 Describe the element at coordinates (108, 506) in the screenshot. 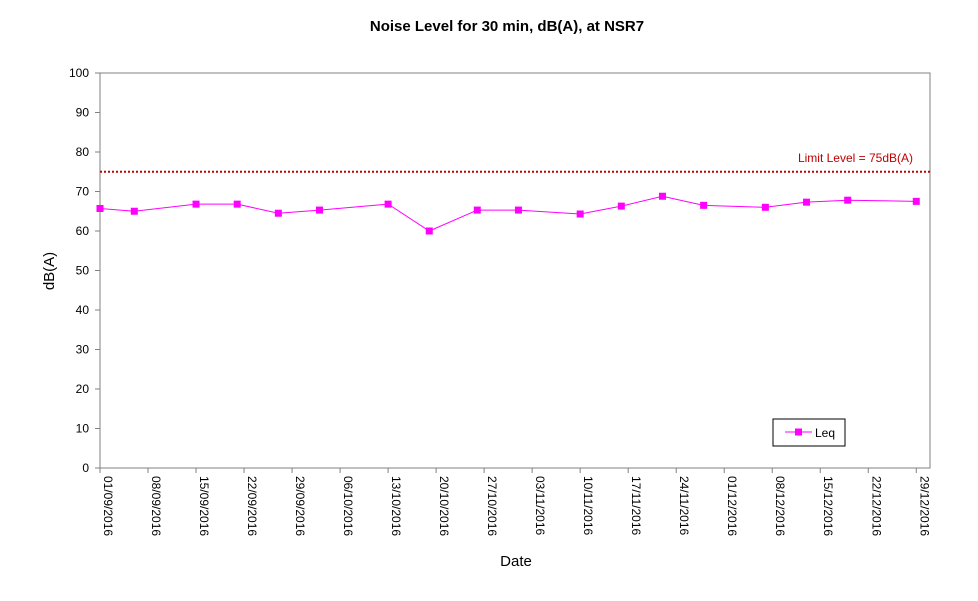

I see `x-tick-label: 01/09/2016` at that location.